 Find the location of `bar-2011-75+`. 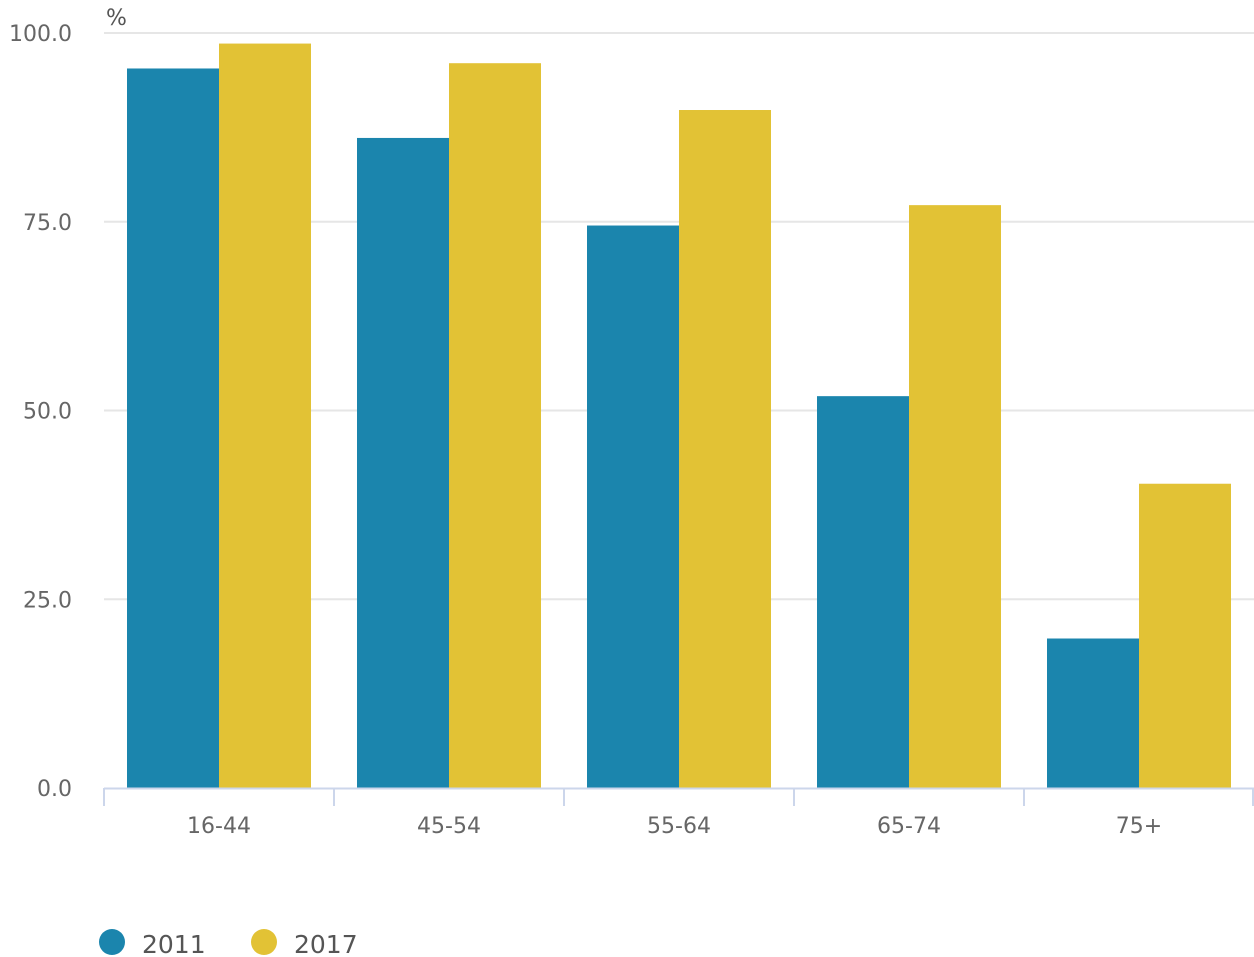

bar-2011-75+ is located at coordinates (1093, 713).